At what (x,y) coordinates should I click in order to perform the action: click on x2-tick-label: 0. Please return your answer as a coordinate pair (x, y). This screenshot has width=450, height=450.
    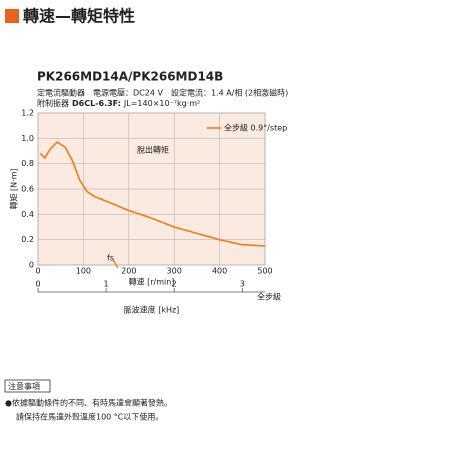
    Looking at the image, I should click on (37, 284).